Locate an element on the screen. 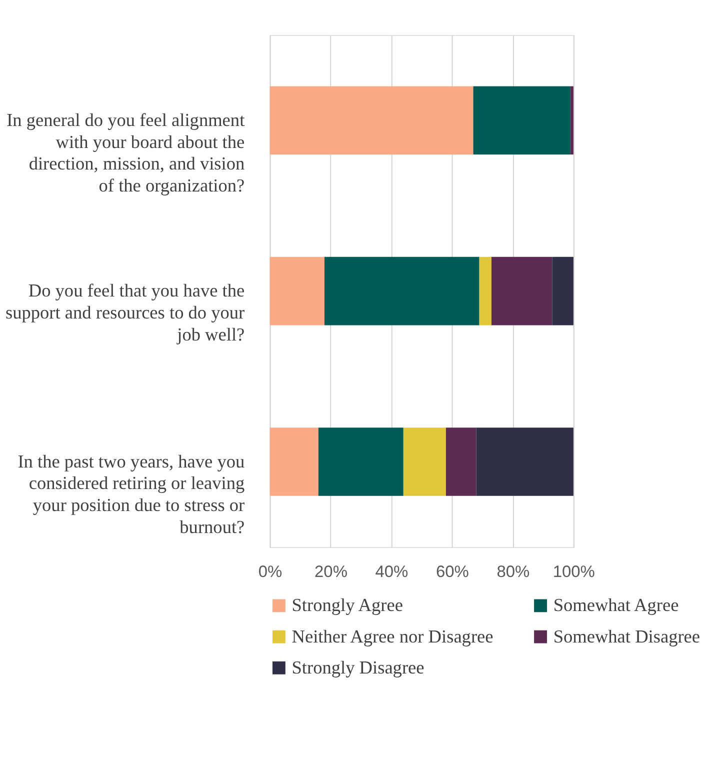  legend-label: Somewhat Disagree is located at coordinates (626, 636).